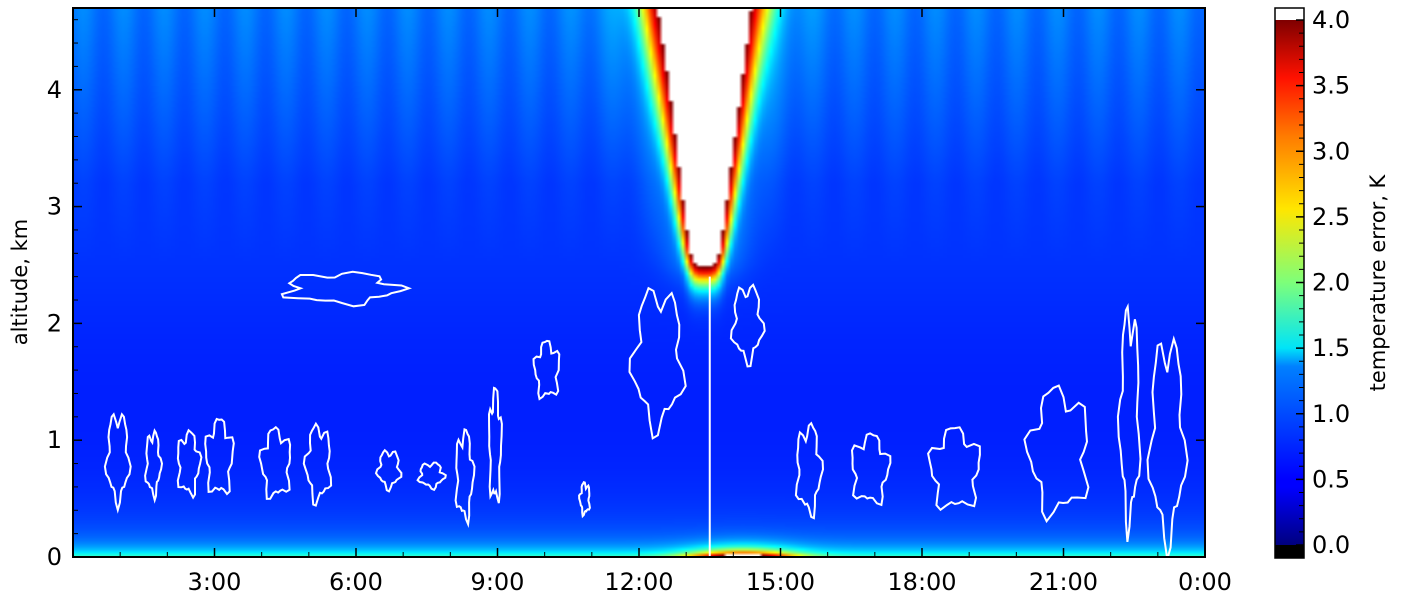 This screenshot has width=1405, height=599. What do you see at coordinates (921, 582) in the screenshot?
I see `x-tick-label: 18:00` at bounding box center [921, 582].